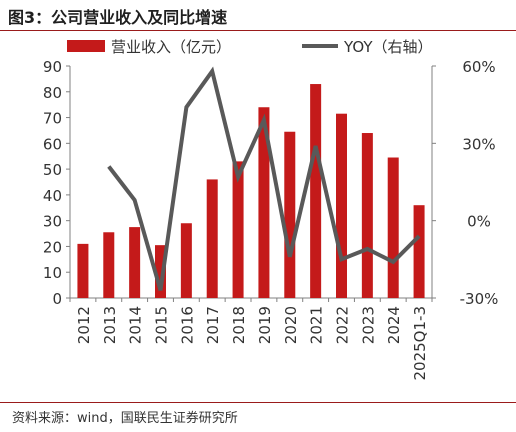 The height and width of the screenshot is (432, 516). What do you see at coordinates (52, 67) in the screenshot?
I see `left-axis-tick-label: 90` at bounding box center [52, 67].